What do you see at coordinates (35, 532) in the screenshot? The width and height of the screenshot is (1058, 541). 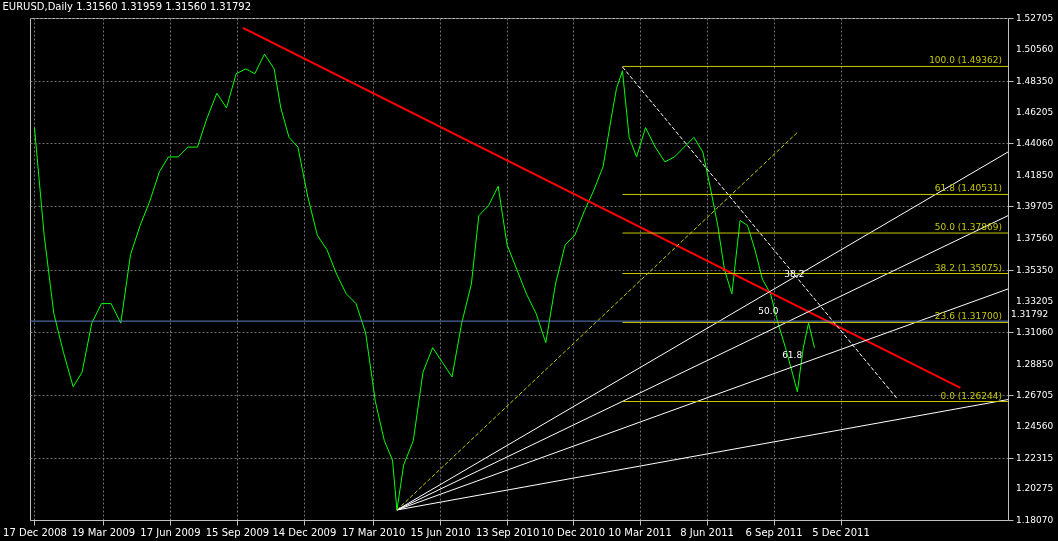 I see `x-tick-label: 17 Dec 2008` at bounding box center [35, 532].